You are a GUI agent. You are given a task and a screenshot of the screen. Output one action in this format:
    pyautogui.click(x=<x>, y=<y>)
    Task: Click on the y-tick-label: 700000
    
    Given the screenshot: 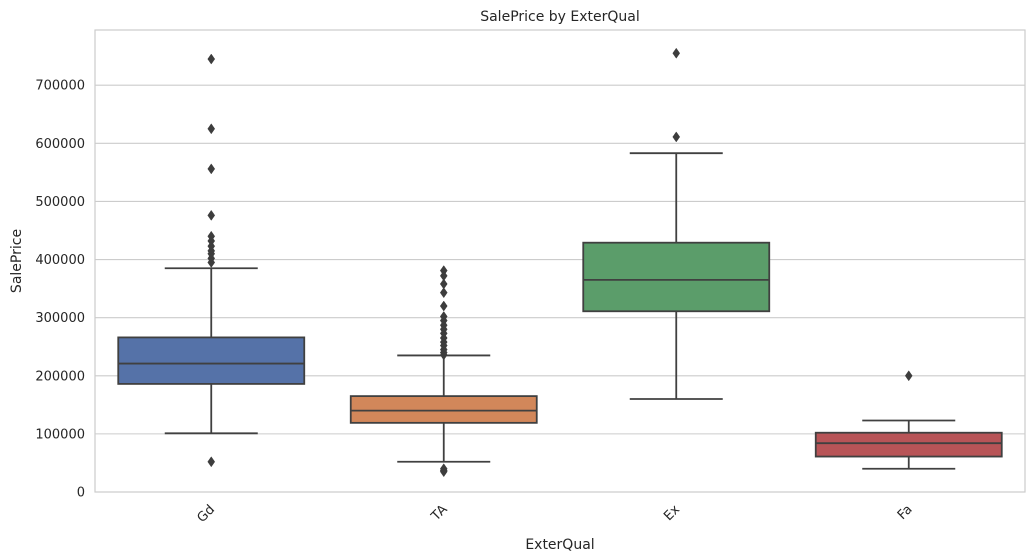 What is the action you would take?
    pyautogui.click(x=60, y=86)
    